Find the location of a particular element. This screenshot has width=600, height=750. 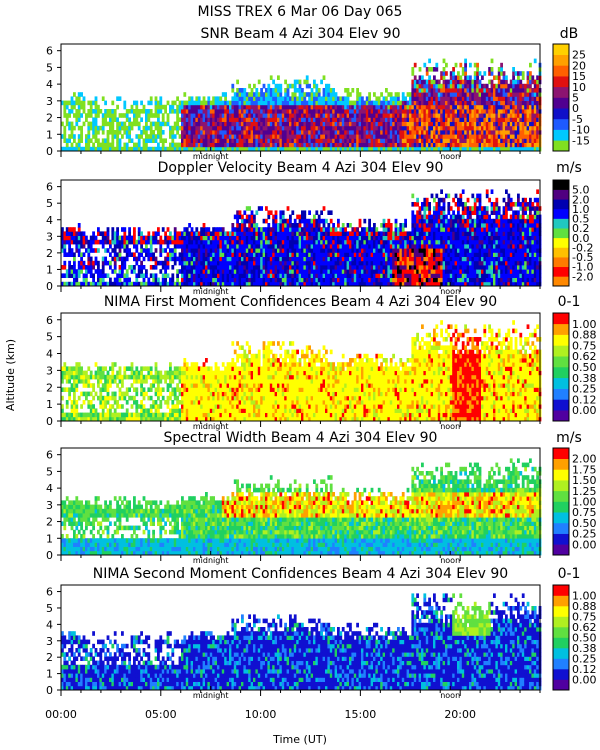

y-tick-label: 0 is located at coordinates (49, 151).